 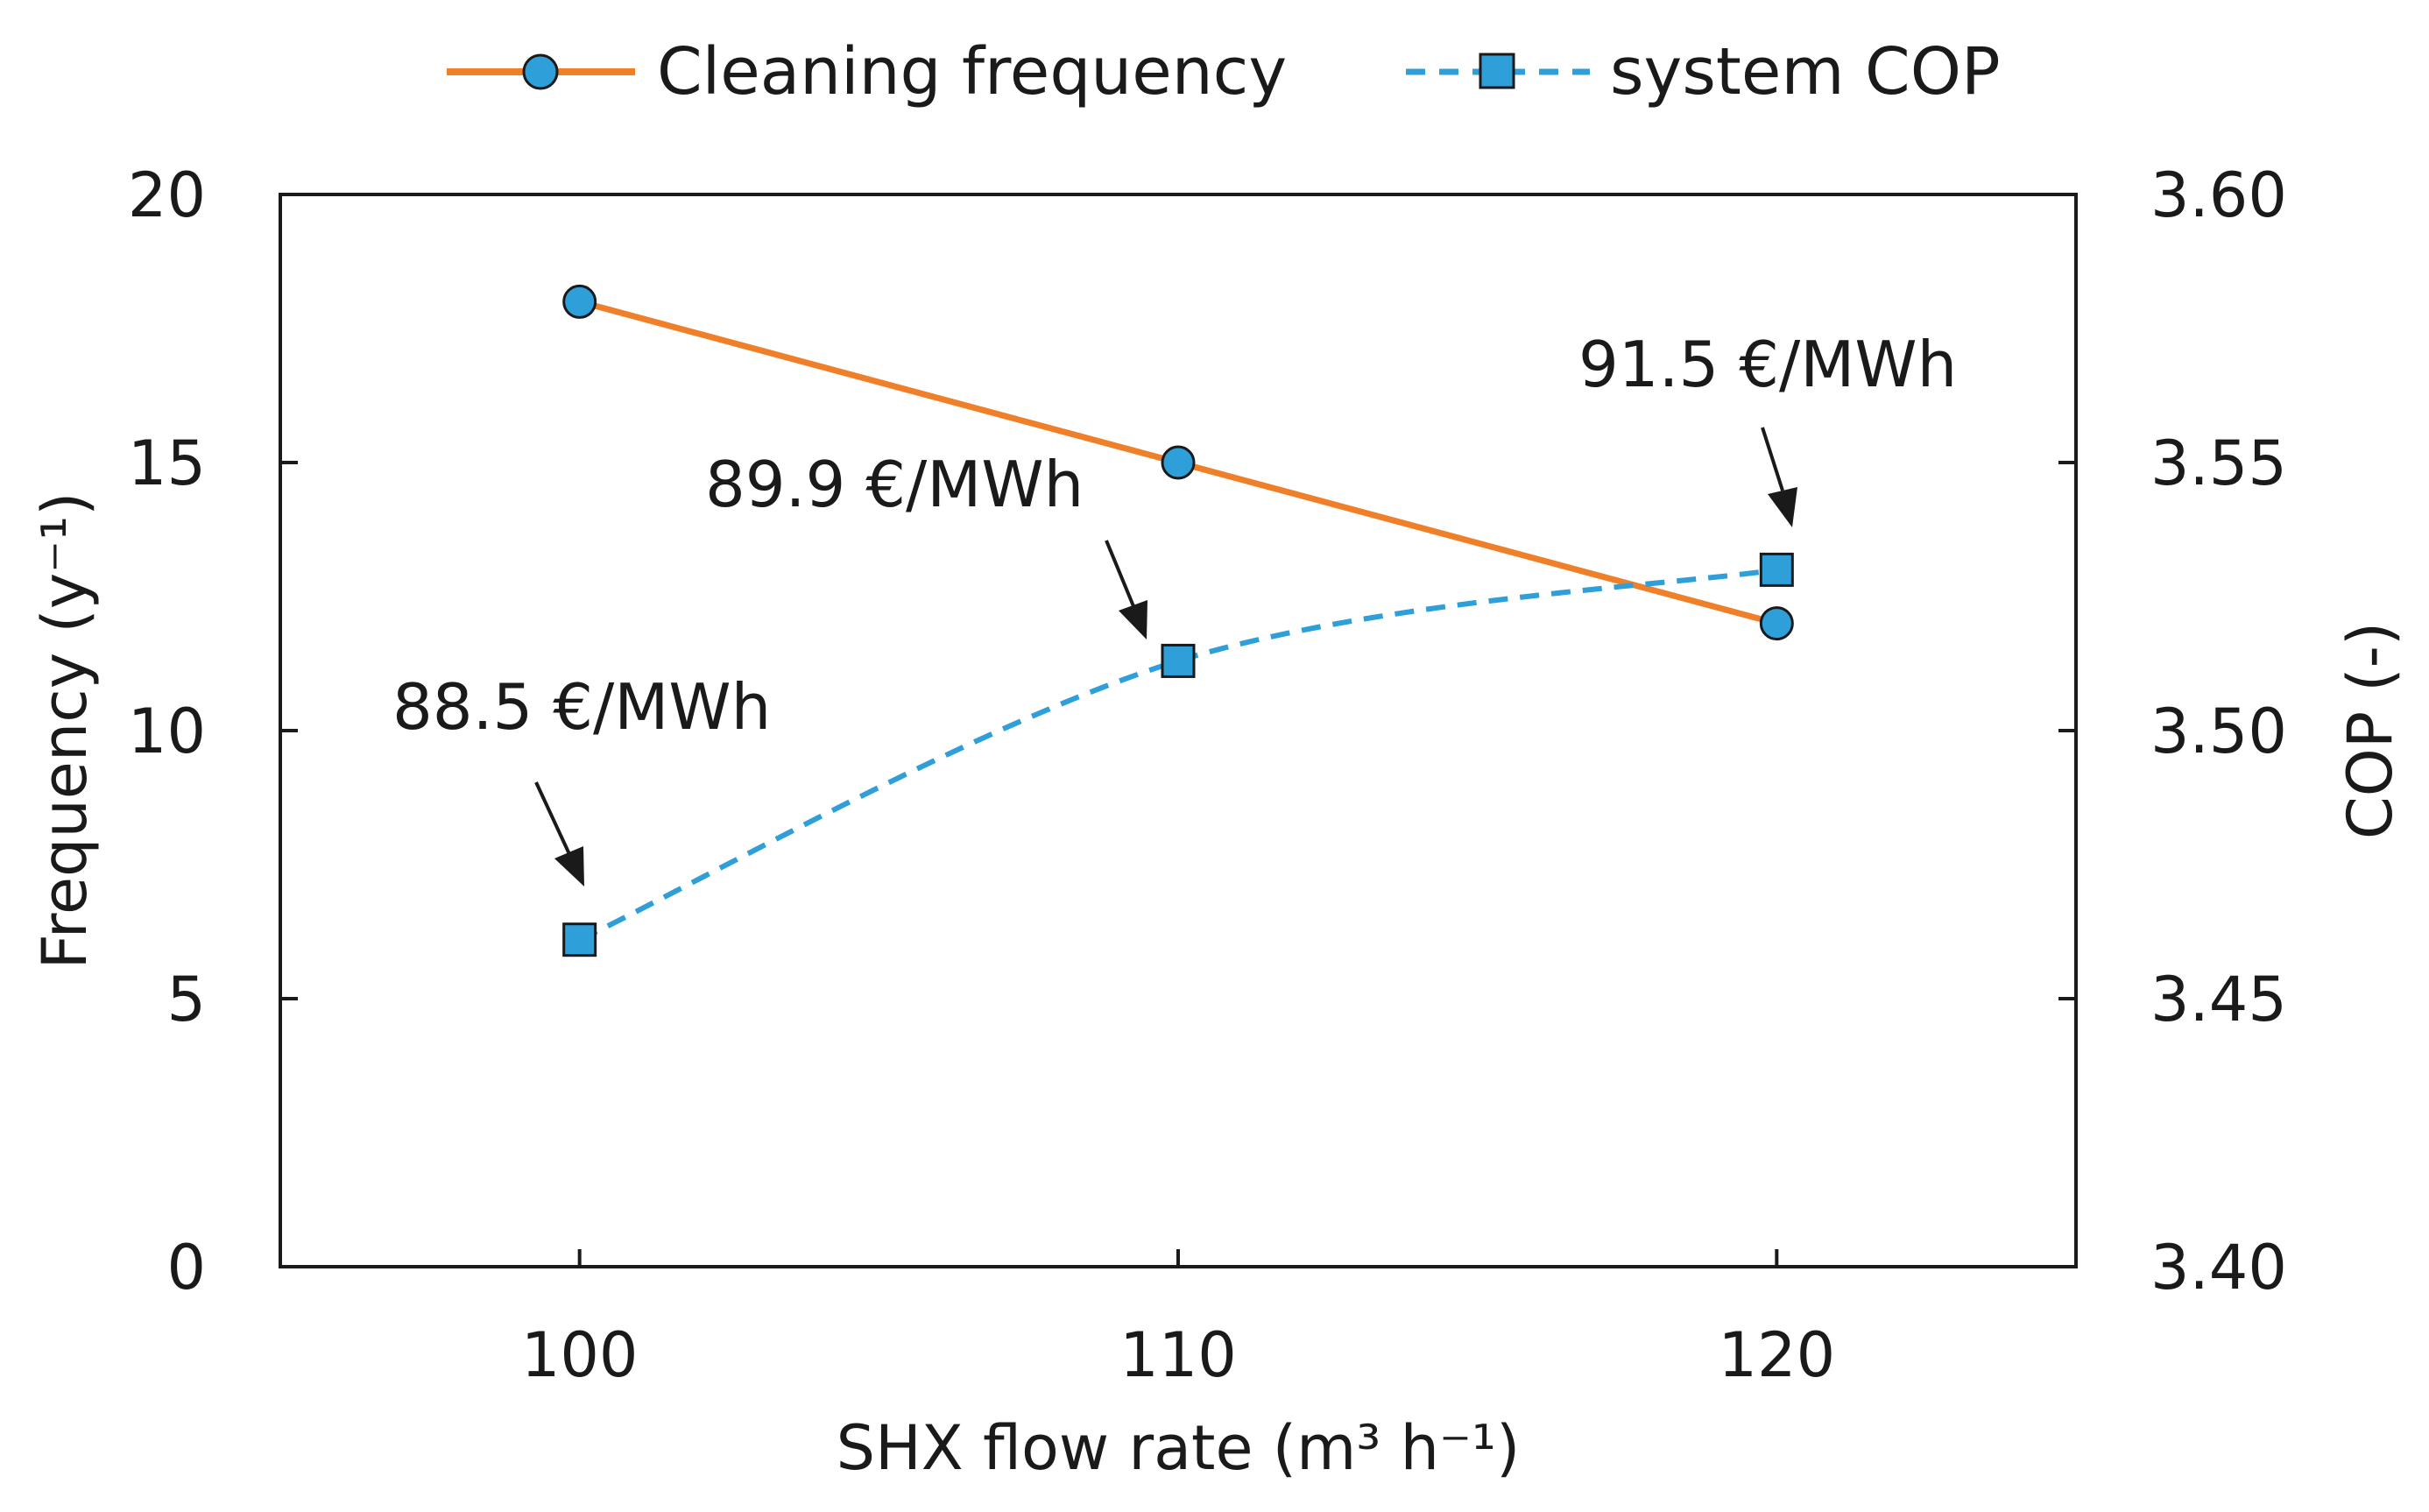 What do you see at coordinates (581, 707) in the screenshot?
I see `annotation-label-100: 88.5 €/MWh` at bounding box center [581, 707].